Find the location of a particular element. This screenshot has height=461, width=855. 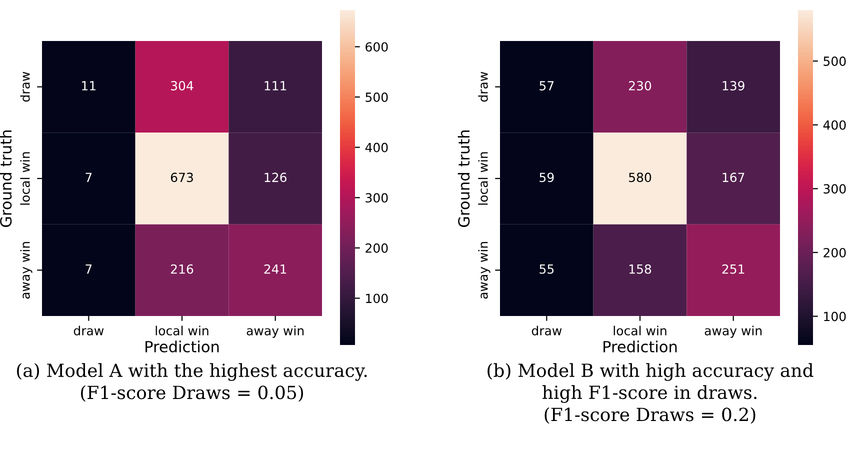

data-label: 241 is located at coordinates (275, 269).